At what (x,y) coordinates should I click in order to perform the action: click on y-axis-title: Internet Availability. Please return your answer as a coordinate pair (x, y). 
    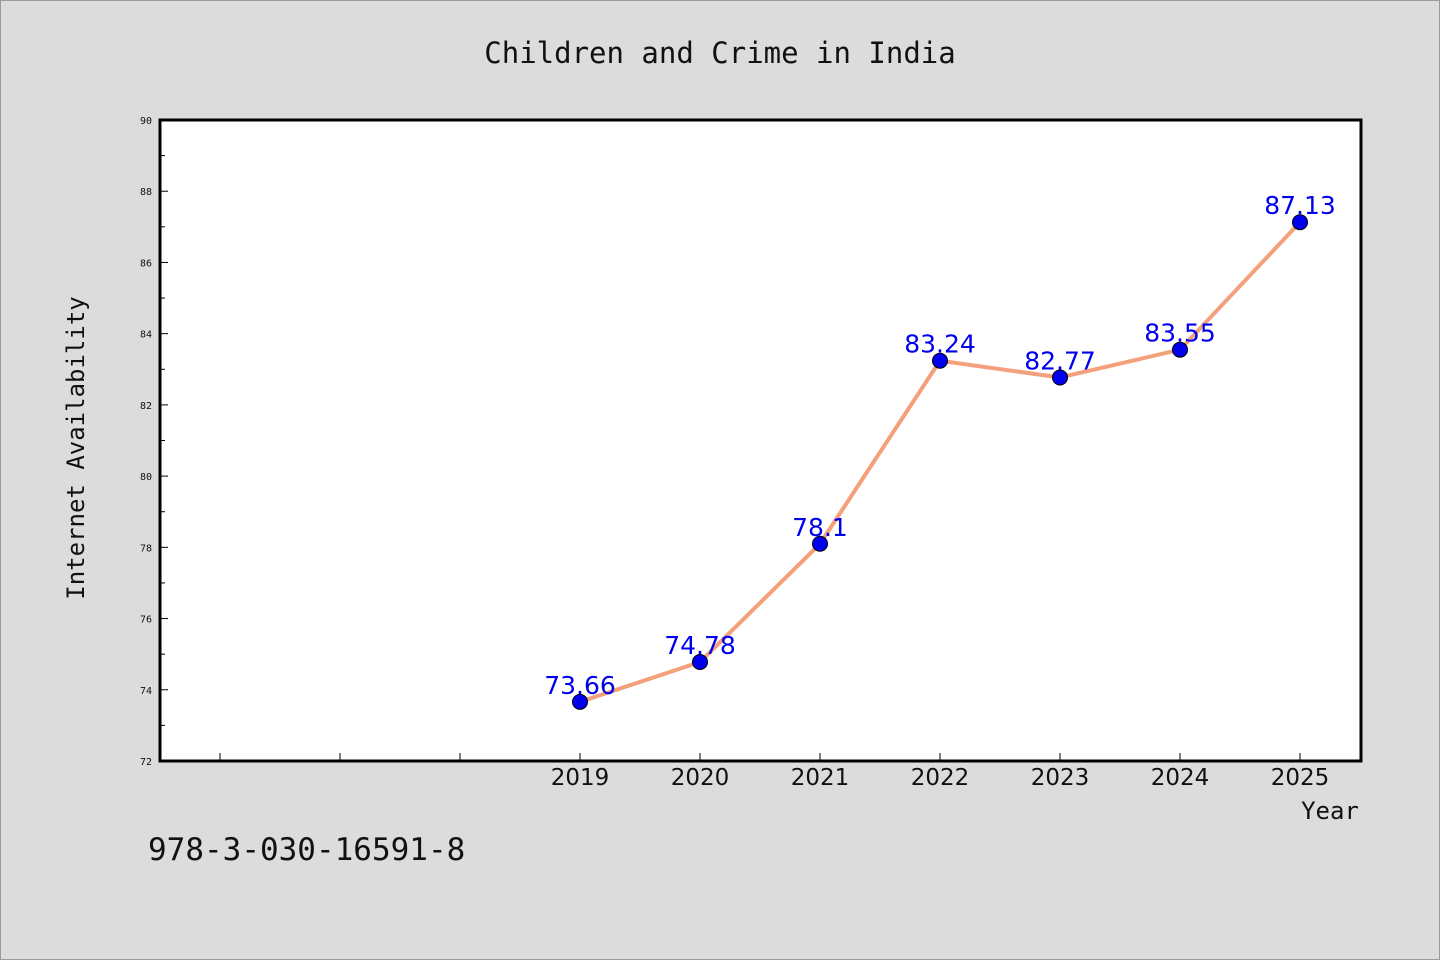
    Looking at the image, I should click on (76, 447).